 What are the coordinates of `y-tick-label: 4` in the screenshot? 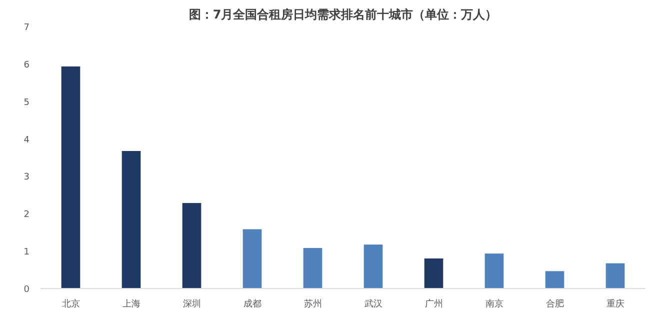 It's located at (27, 140).